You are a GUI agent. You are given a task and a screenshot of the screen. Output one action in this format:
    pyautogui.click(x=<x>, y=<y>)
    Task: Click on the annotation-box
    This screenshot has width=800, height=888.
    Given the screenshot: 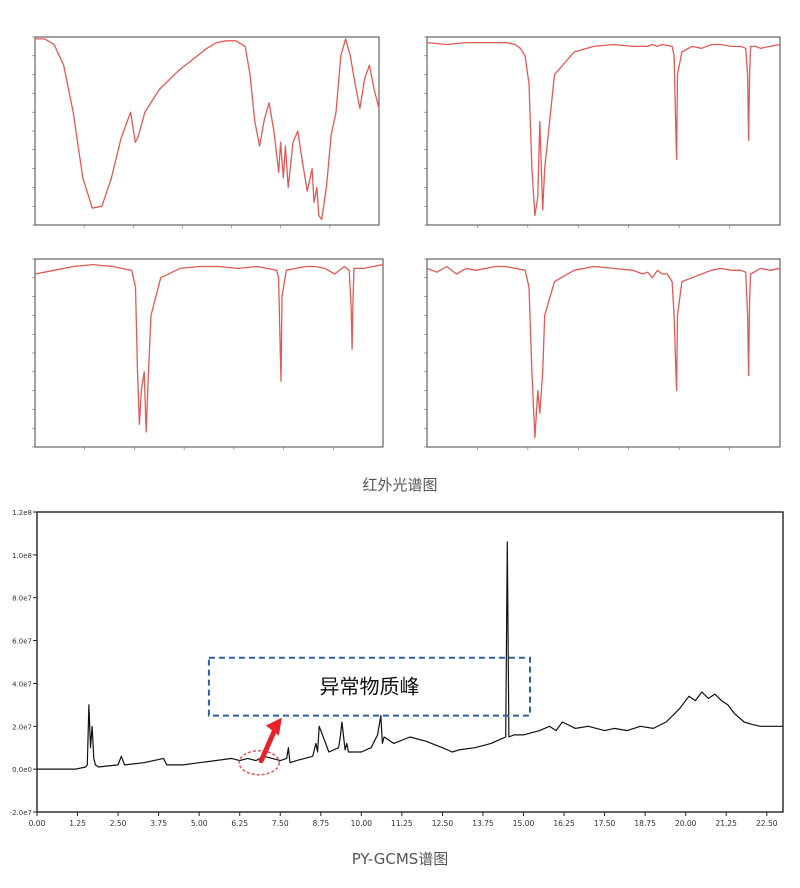 What is the action you would take?
    pyautogui.click(x=369, y=686)
    